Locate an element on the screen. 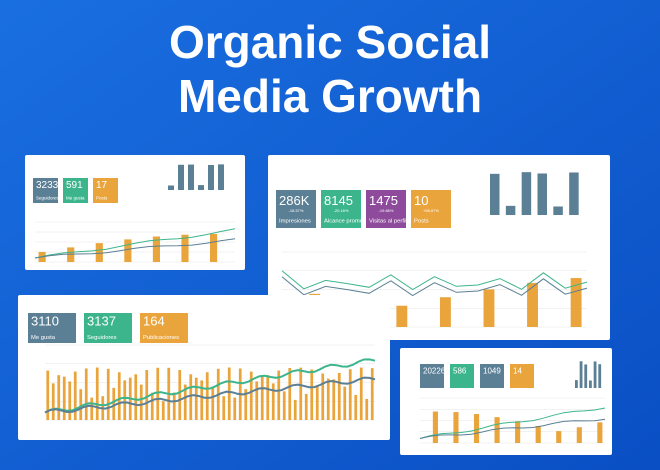  kpi-label: Impresiones is located at coordinates (295, 222).